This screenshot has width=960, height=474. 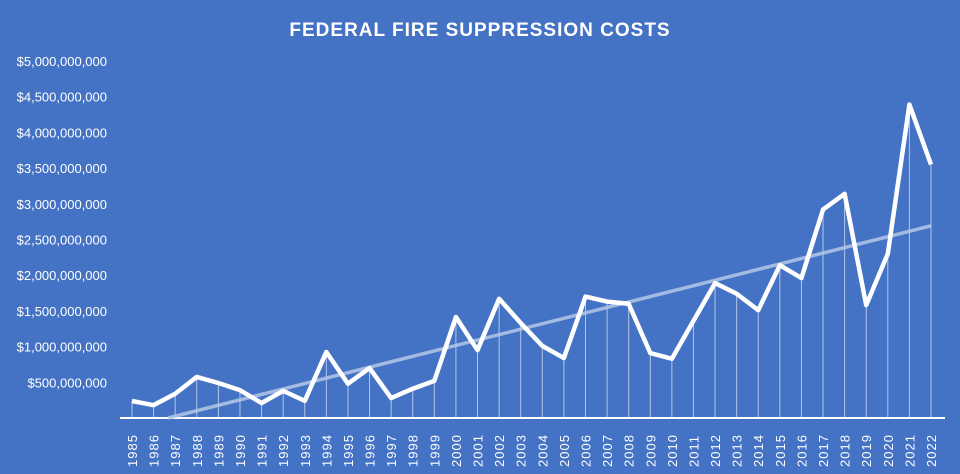 I want to click on y-tick-label: $2,000,000,000, so click(x=62, y=275).